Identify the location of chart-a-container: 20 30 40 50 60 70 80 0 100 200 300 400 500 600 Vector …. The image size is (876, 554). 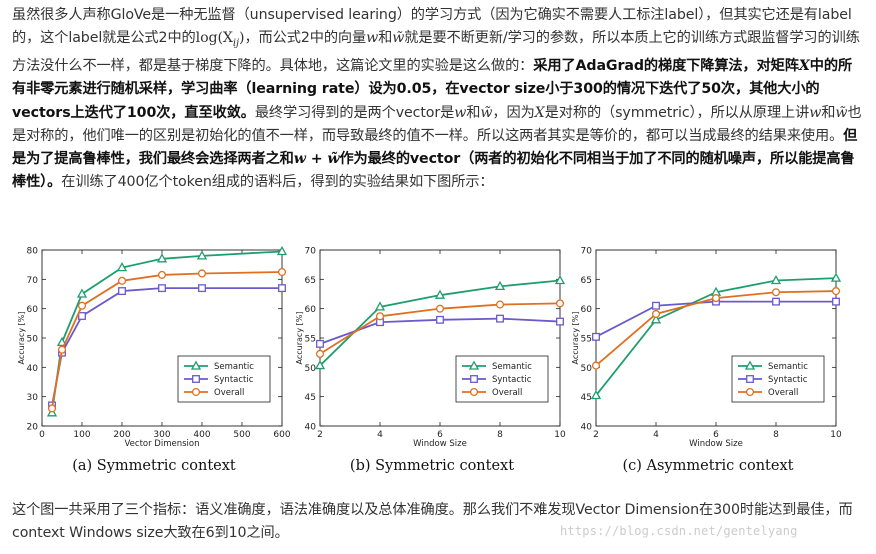
(154, 345).